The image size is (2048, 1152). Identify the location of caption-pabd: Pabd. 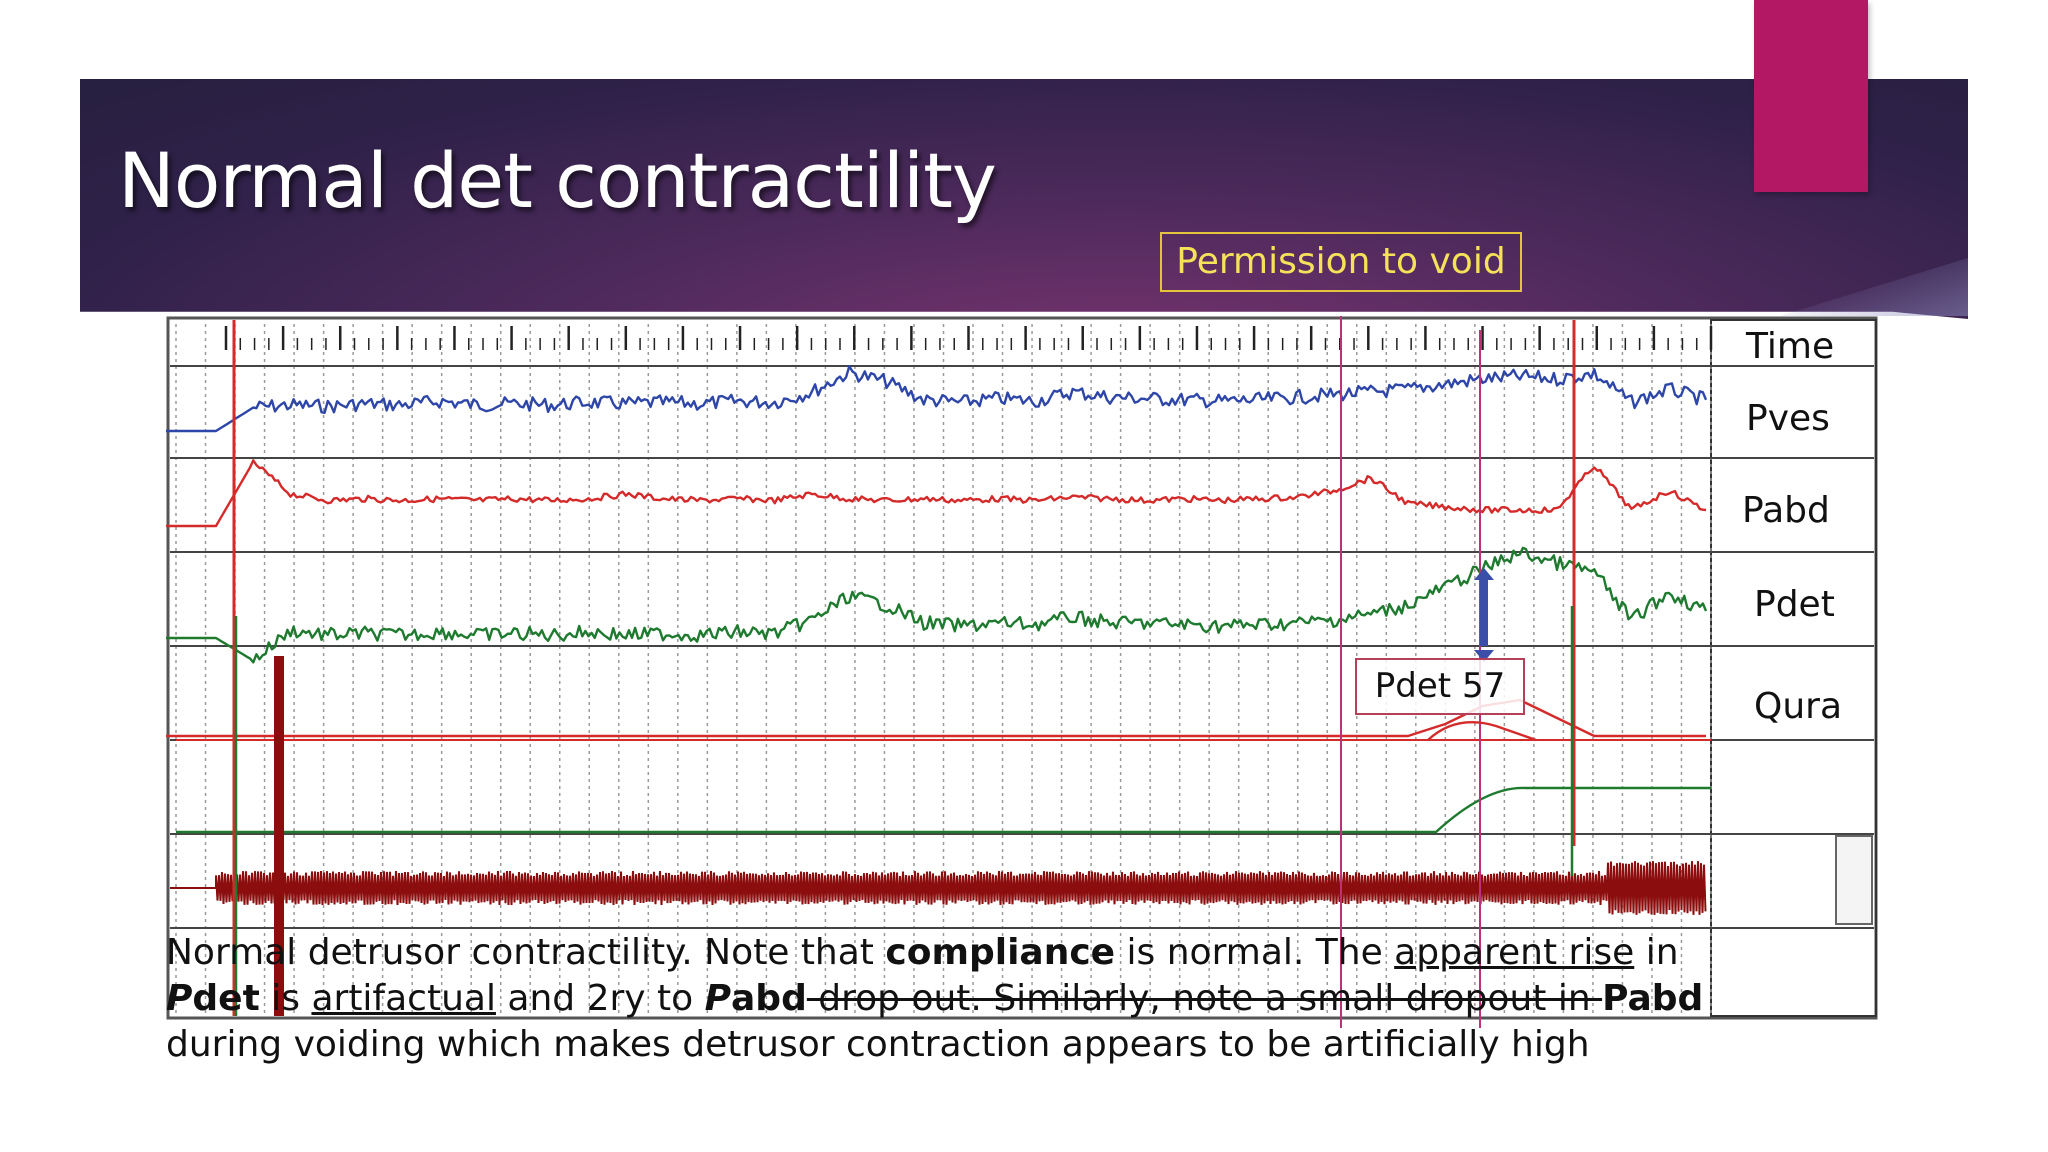
(1653, 998).